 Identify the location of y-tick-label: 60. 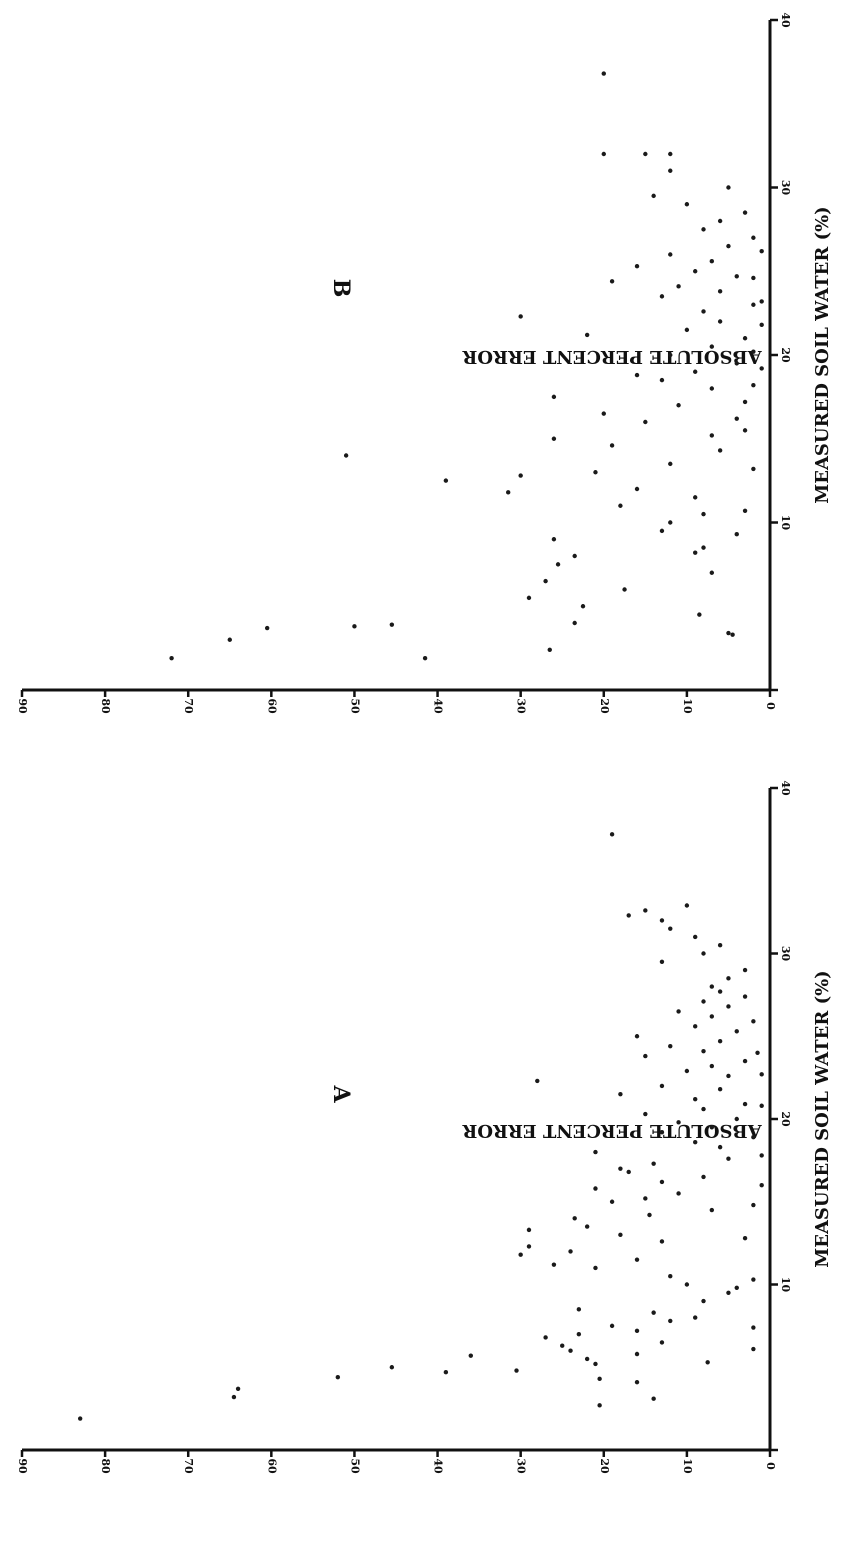
(271, 706).